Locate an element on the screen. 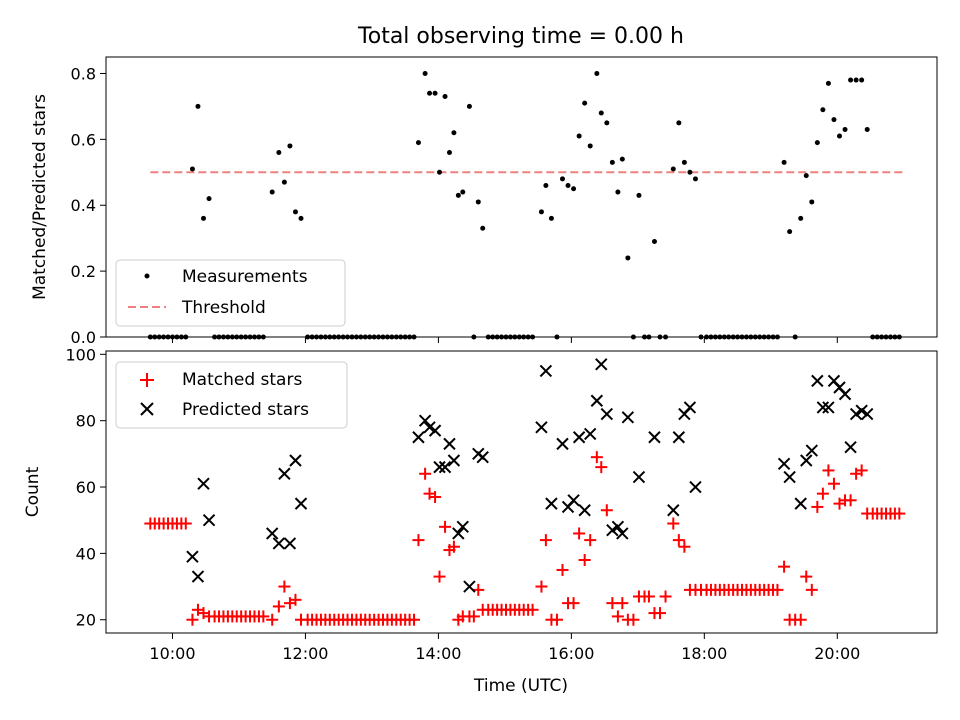  bottom-legend-box is located at coordinates (231, 395).